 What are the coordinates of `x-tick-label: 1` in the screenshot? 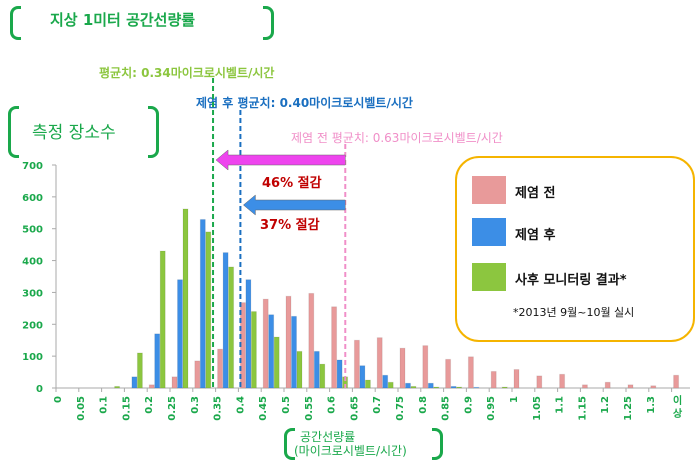 It's located at (514, 399).